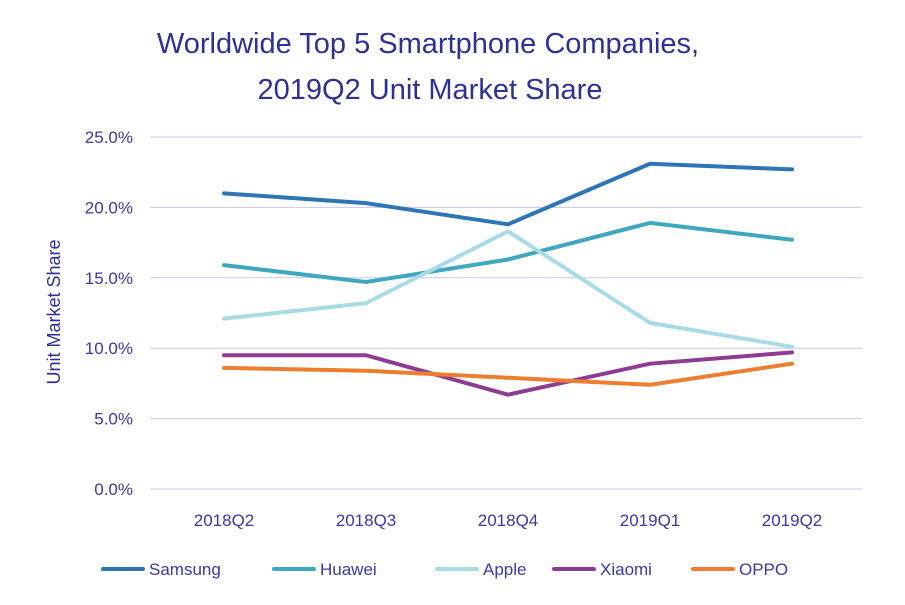 This screenshot has height=605, width=905. I want to click on series-line-oppo, so click(508, 374).